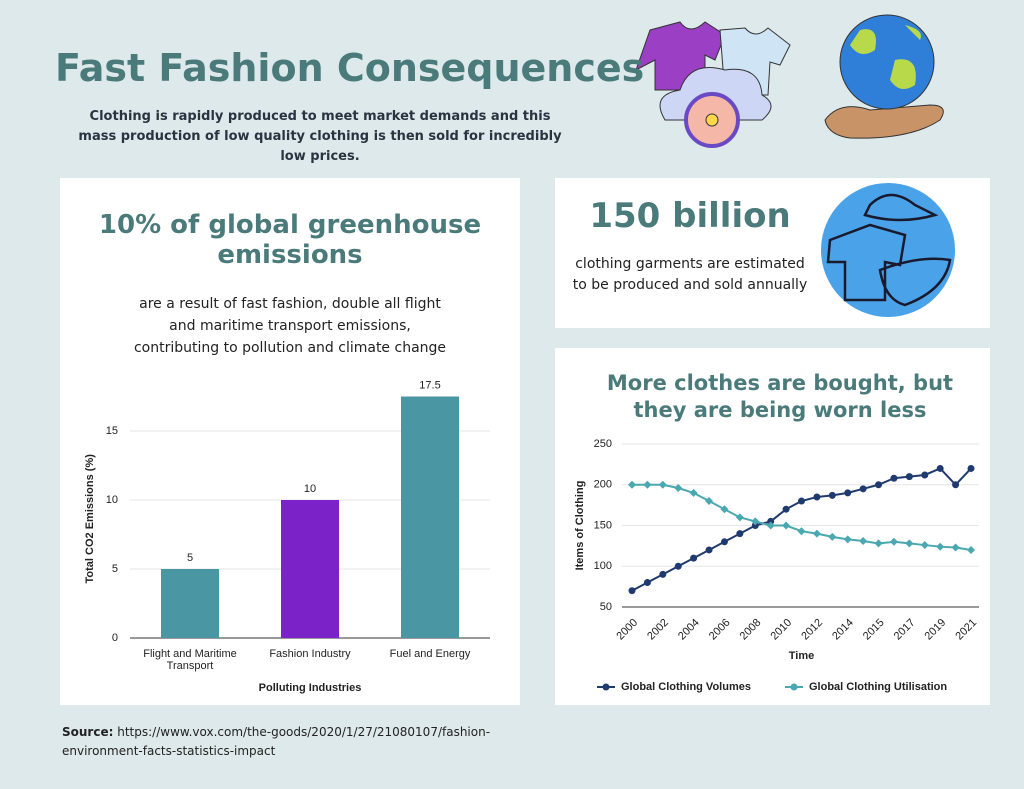 Image resolution: width=1024 pixels, height=789 pixels. I want to click on x-tick-label: Flight and Maritime Transport, so click(190, 660).